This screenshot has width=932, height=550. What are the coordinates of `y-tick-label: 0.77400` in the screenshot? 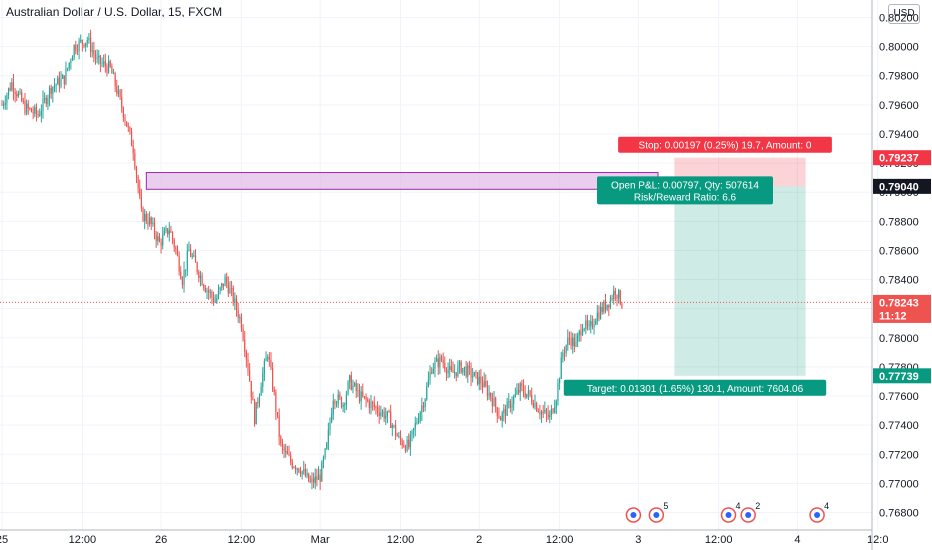 It's located at (899, 426).